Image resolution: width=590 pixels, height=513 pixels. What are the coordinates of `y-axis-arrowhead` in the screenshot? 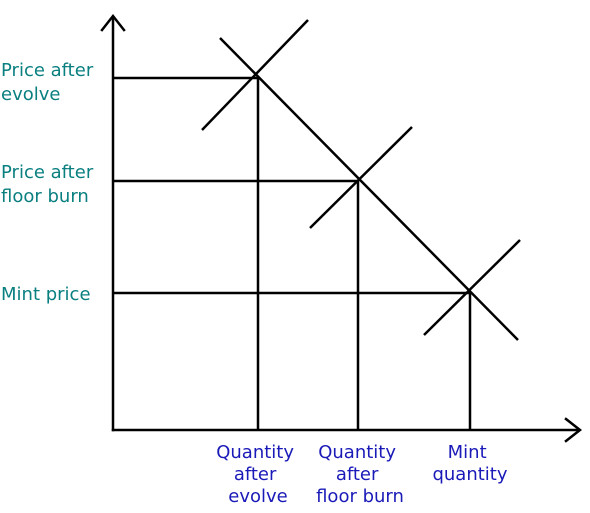 It's located at (113, 22).